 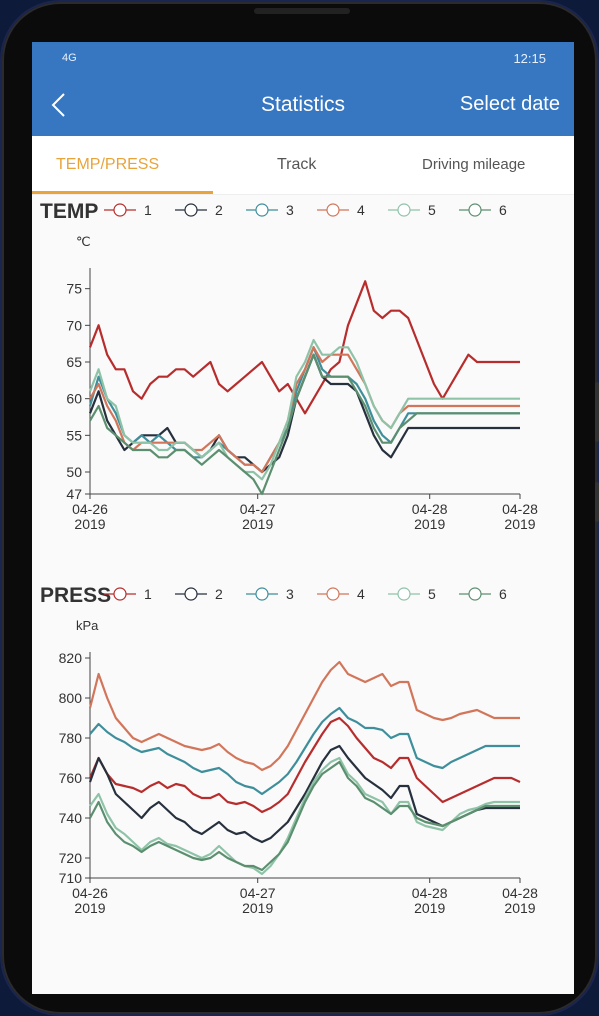 I want to click on power-button, so click(x=597, y=502).